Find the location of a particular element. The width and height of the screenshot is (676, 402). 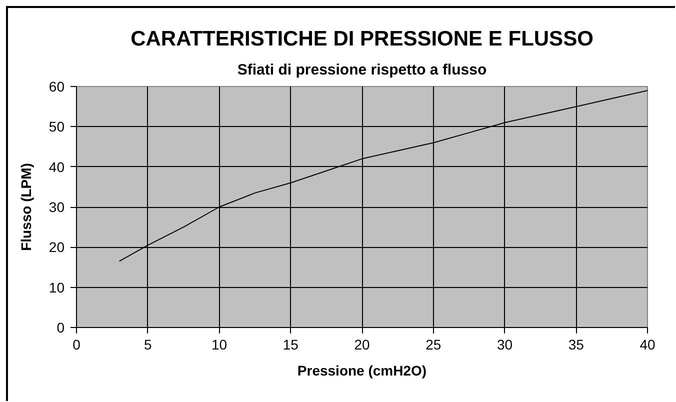

y-tick-label: 10 is located at coordinates (56, 287).